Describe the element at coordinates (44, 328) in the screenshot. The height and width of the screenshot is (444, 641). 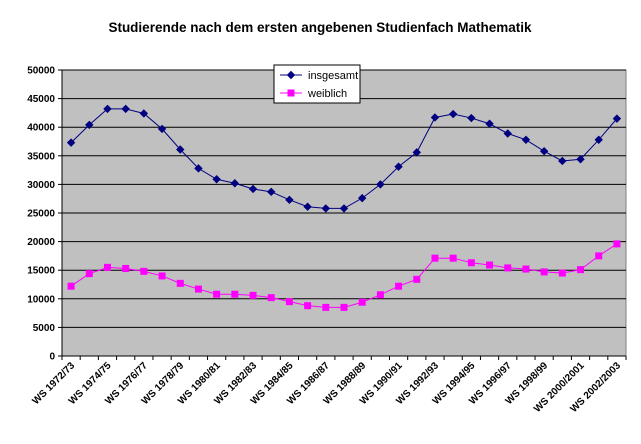
I see `y-tick-label: 5000` at that location.